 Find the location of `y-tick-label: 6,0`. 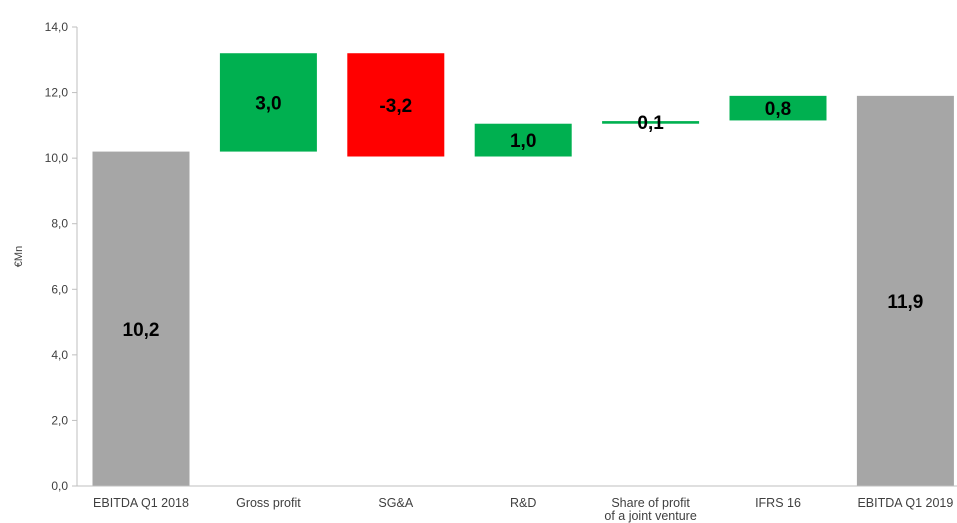

y-tick-label: 6,0 is located at coordinates (59, 289).